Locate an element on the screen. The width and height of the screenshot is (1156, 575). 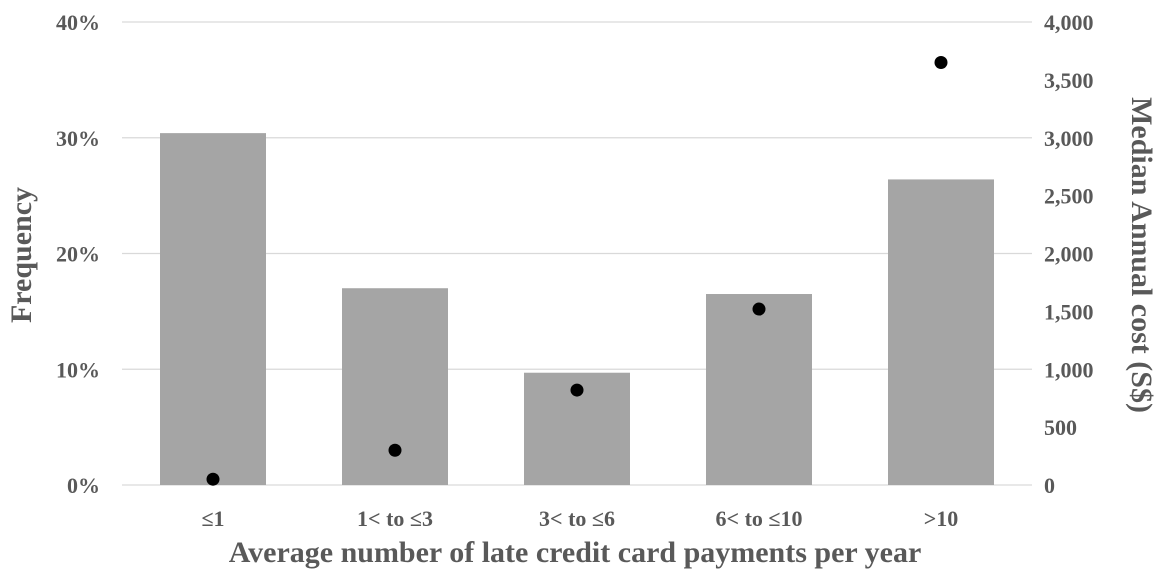
x-axis-ticks: ≤1 1< to ≤3 3< to ≤6 6< to ≤10 >10 is located at coordinates (579, 518).